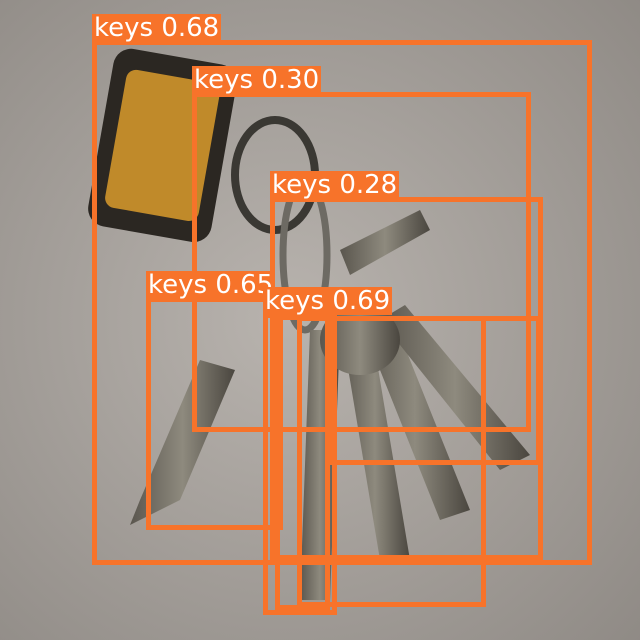 This screenshot has width=640, height=640. What do you see at coordinates (162, 145) in the screenshot?
I see `key-fob` at bounding box center [162, 145].